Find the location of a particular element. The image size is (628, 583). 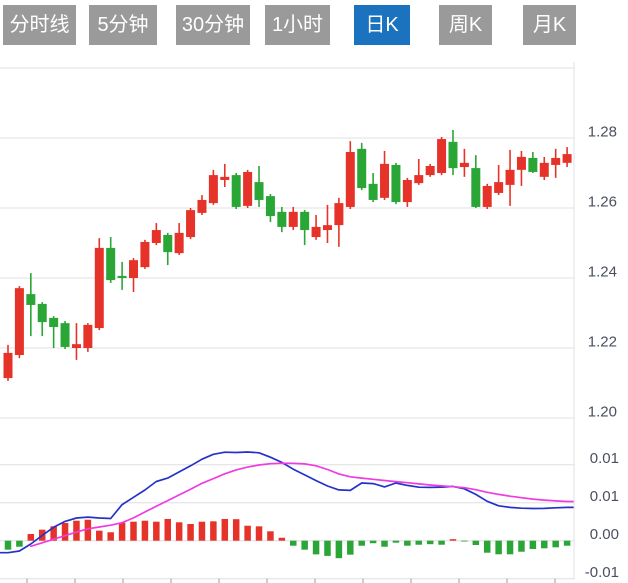

period-tab-5分钟: 5分钟 is located at coordinates (123, 25).